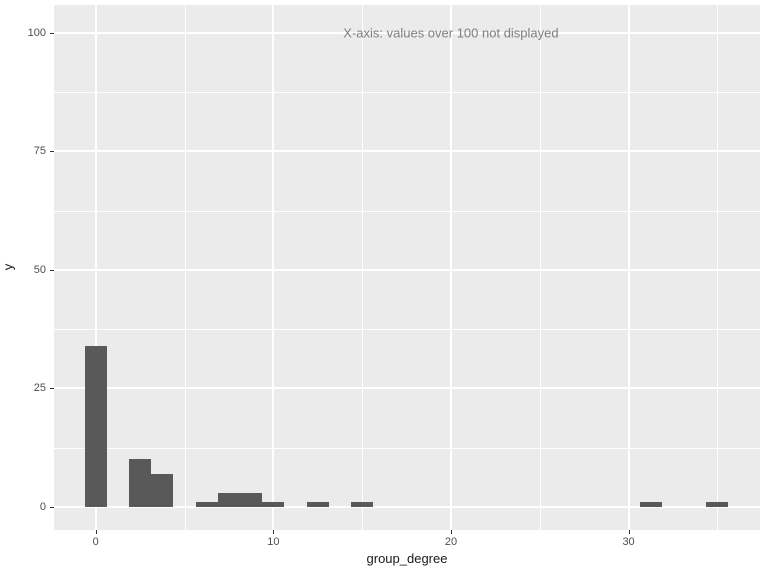  I want to click on y-axis: 0 25 50 75 100, so click(27, 267).